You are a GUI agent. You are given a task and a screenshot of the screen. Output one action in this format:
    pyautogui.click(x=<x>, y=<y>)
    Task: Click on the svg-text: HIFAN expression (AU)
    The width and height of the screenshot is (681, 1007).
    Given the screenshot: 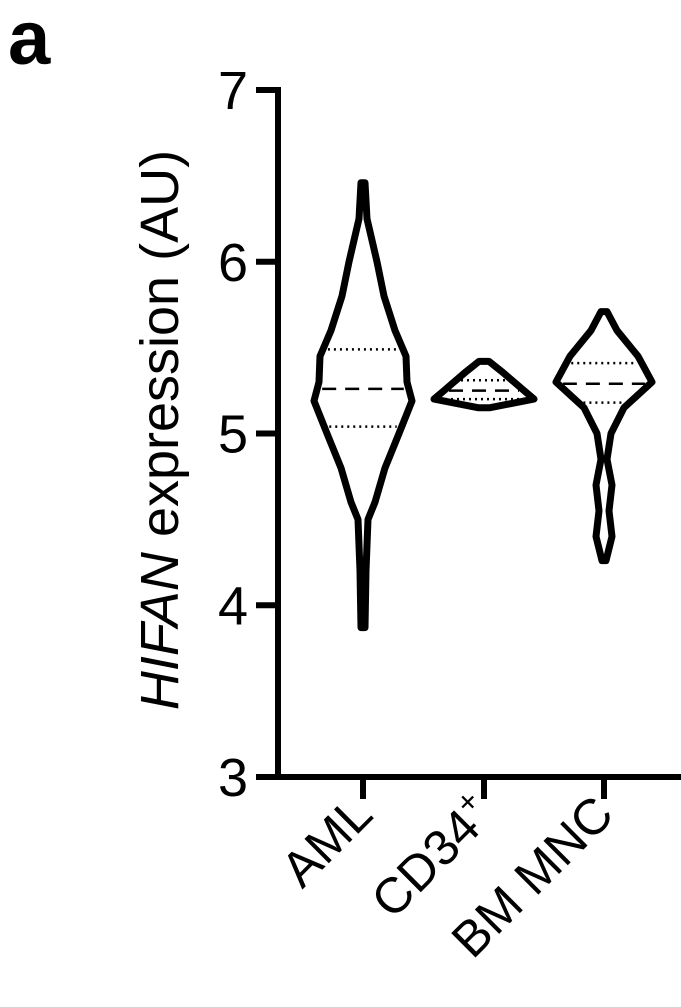 What is the action you would take?
    pyautogui.click(x=160, y=430)
    